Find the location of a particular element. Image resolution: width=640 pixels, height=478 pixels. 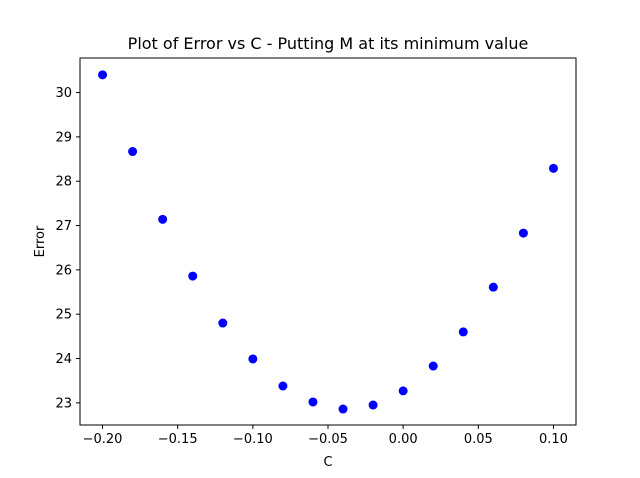

y-tick-label: 23 is located at coordinates (63, 403).